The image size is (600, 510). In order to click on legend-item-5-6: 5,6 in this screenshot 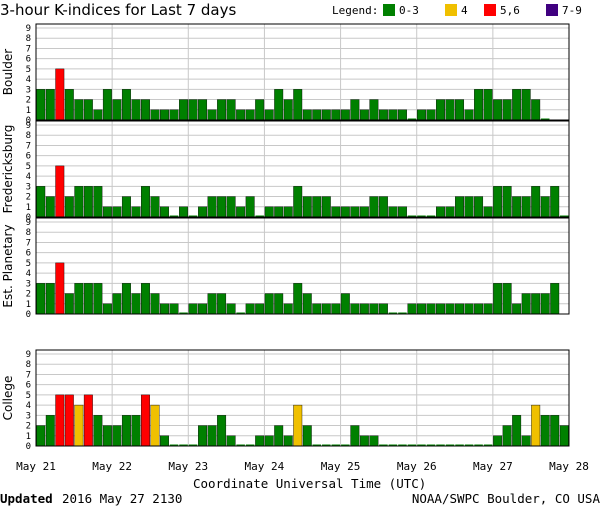, I will do `click(510, 10)`.